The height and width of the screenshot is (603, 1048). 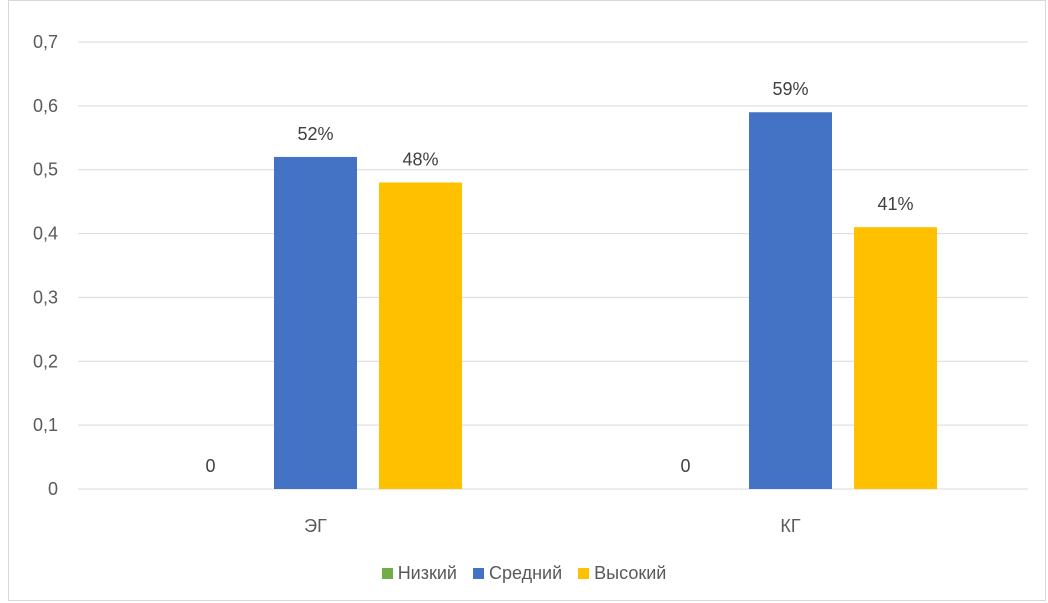 I want to click on data-label: 52%, so click(x=315, y=134).